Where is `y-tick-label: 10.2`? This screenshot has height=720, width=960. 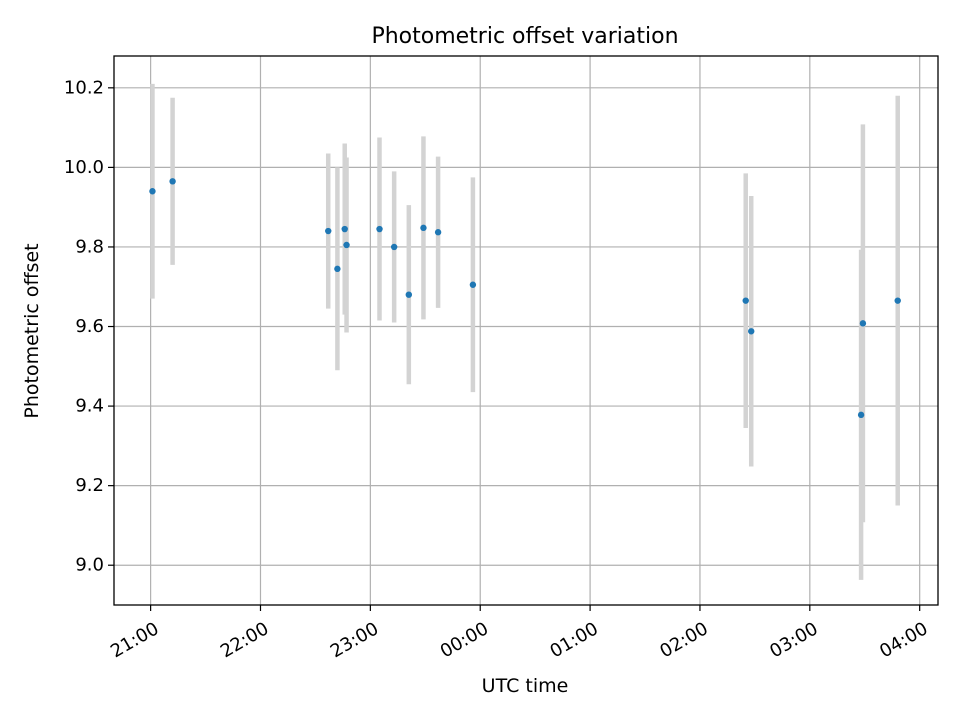 y-tick-label: 10.2 is located at coordinates (84, 87).